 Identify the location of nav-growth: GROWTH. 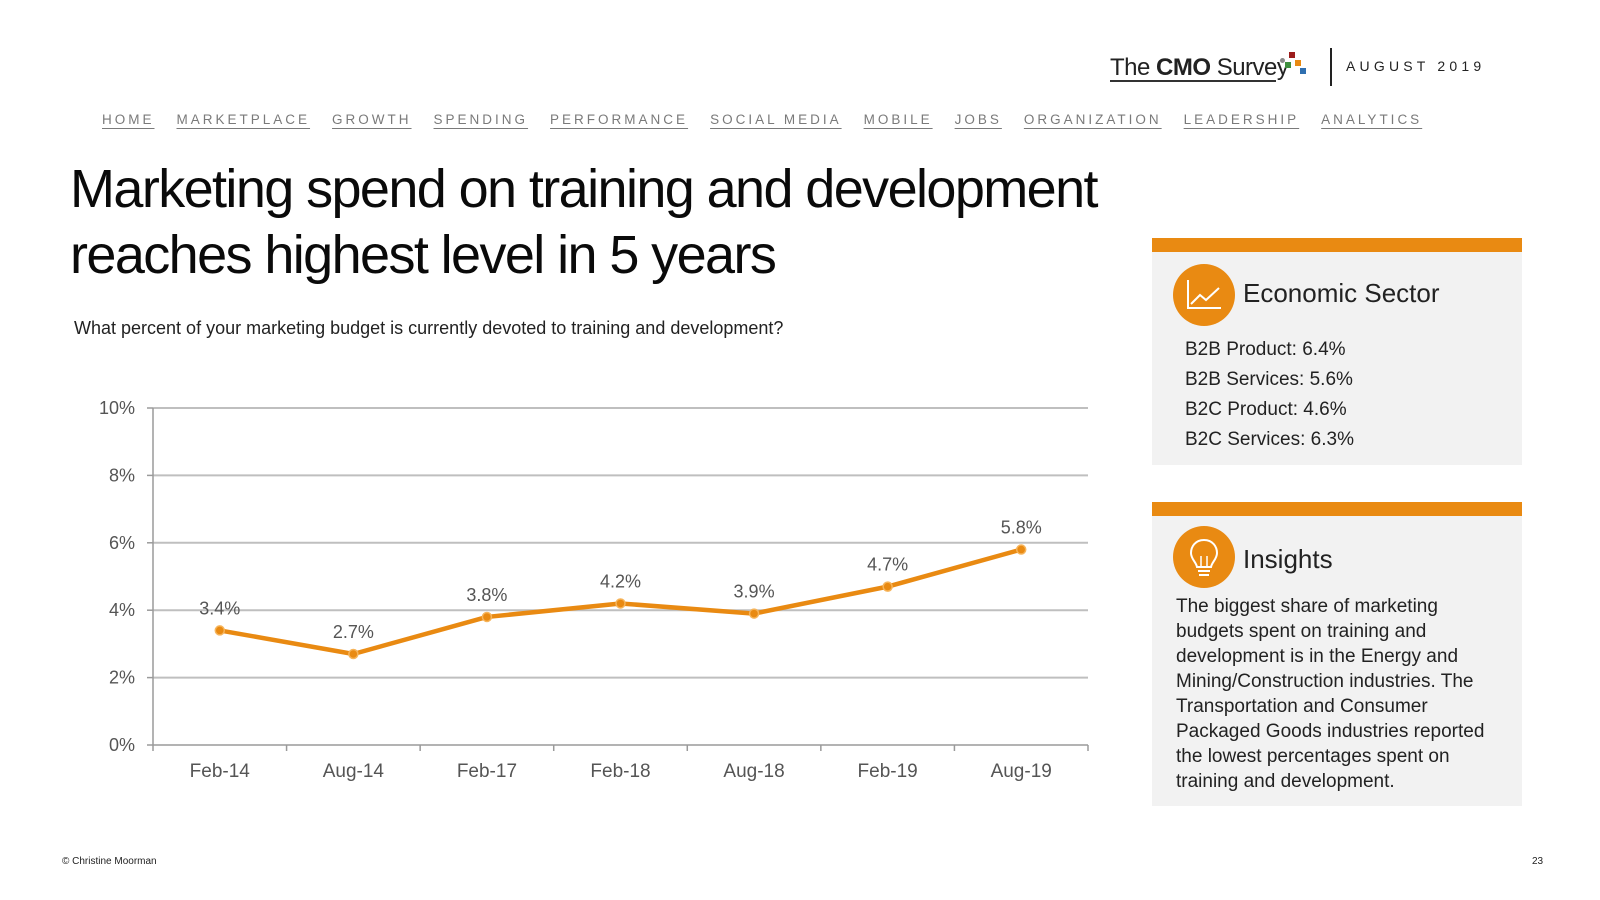
(372, 119).